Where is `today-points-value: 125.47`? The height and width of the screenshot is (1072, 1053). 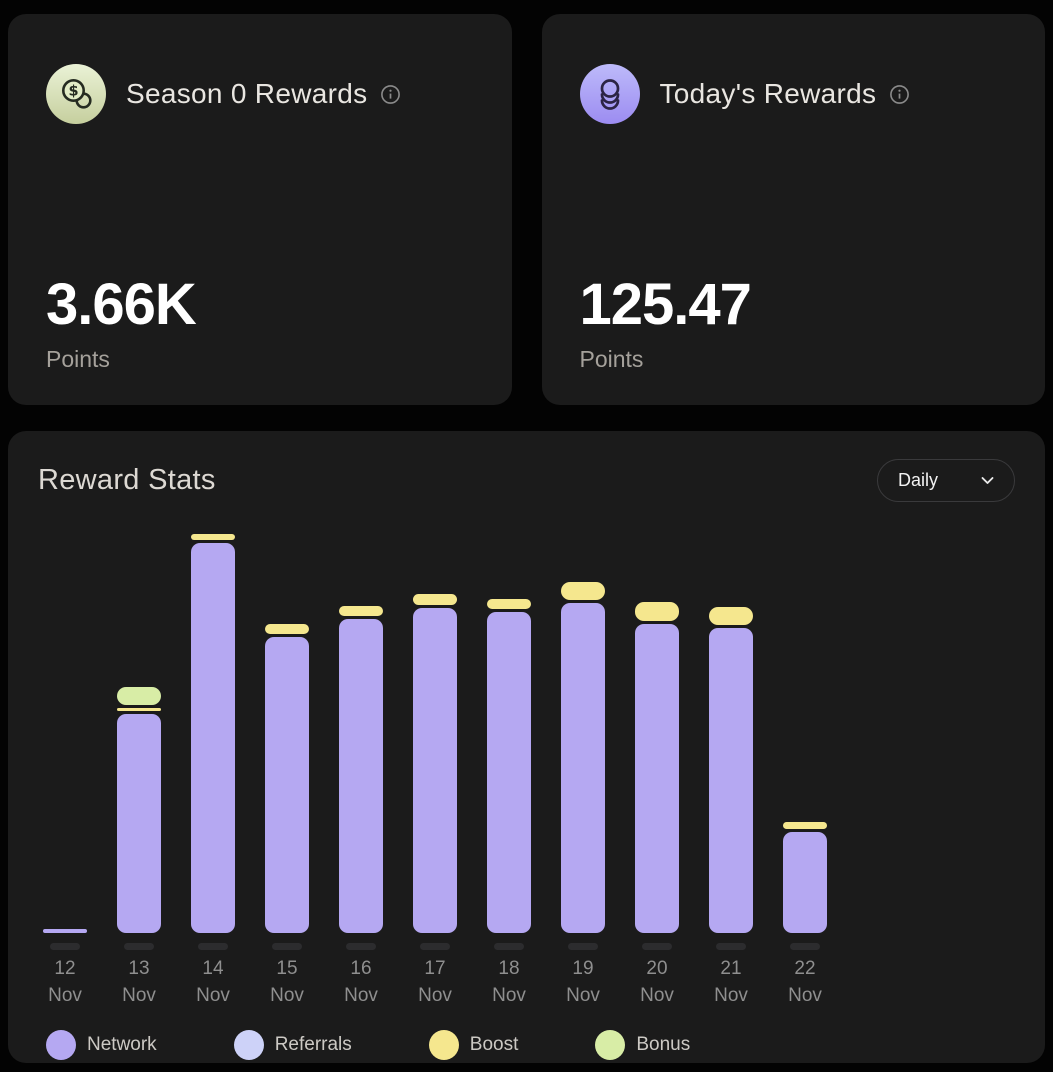
today-points-value: 125.47 is located at coordinates (665, 304).